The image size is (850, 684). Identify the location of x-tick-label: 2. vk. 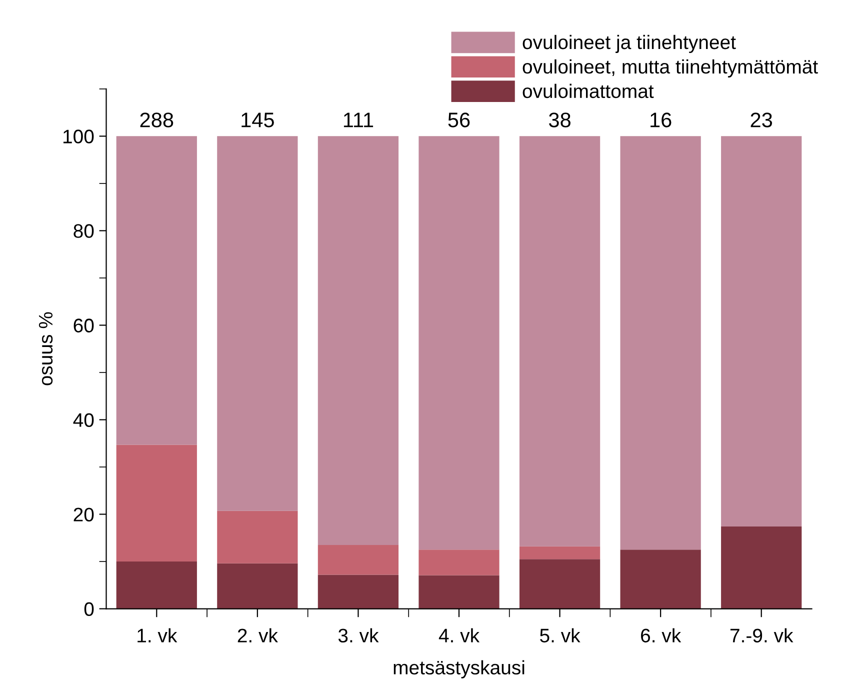
(258, 635).